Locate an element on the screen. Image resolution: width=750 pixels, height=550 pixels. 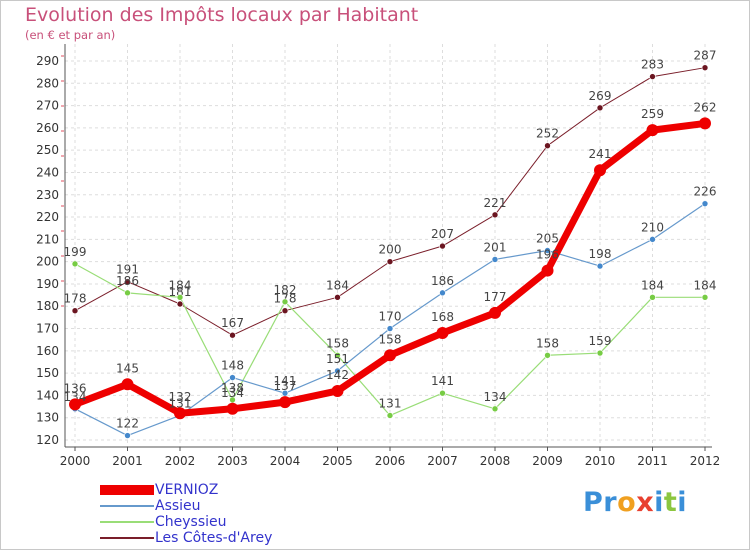
legend-label: Les Côtes-d'Arey is located at coordinates (214, 538).